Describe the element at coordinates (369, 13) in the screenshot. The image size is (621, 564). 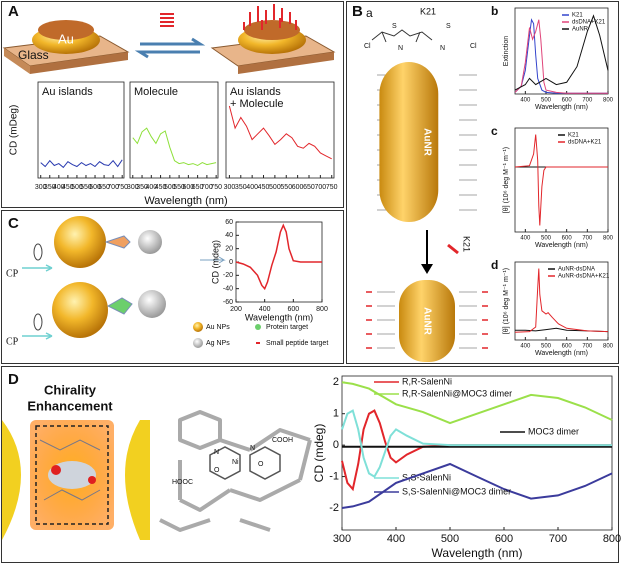
I see `sub-label: a` at that location.